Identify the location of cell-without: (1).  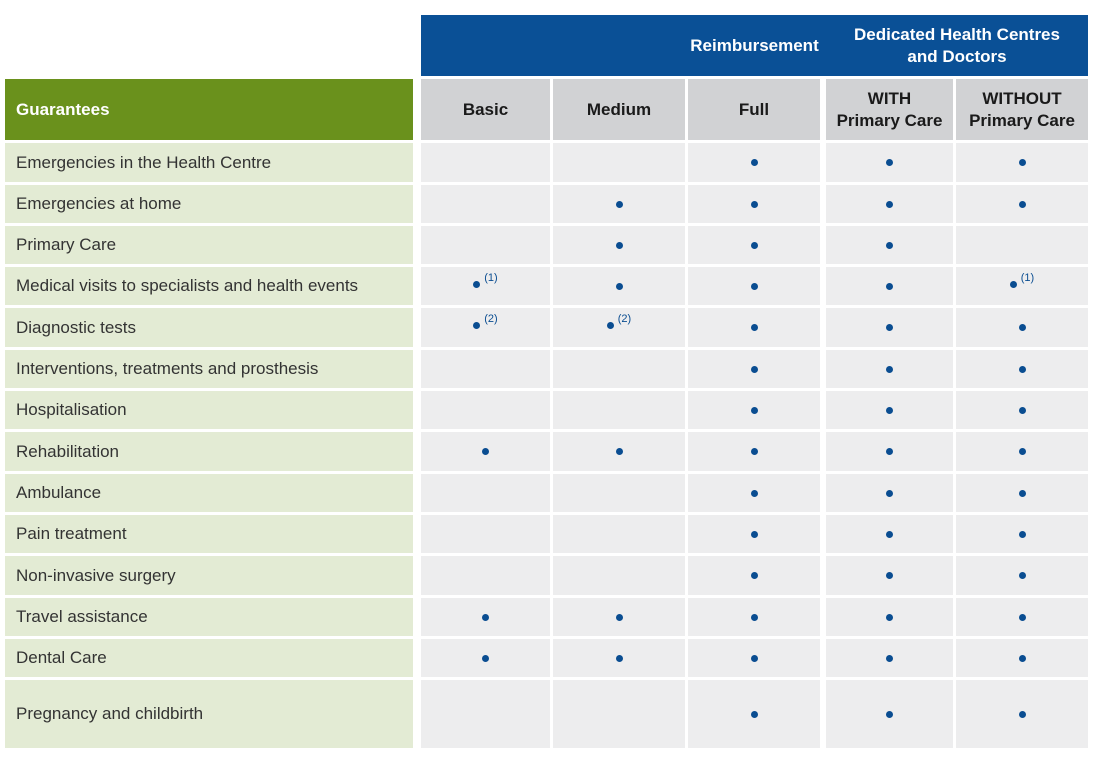
(1022, 286).